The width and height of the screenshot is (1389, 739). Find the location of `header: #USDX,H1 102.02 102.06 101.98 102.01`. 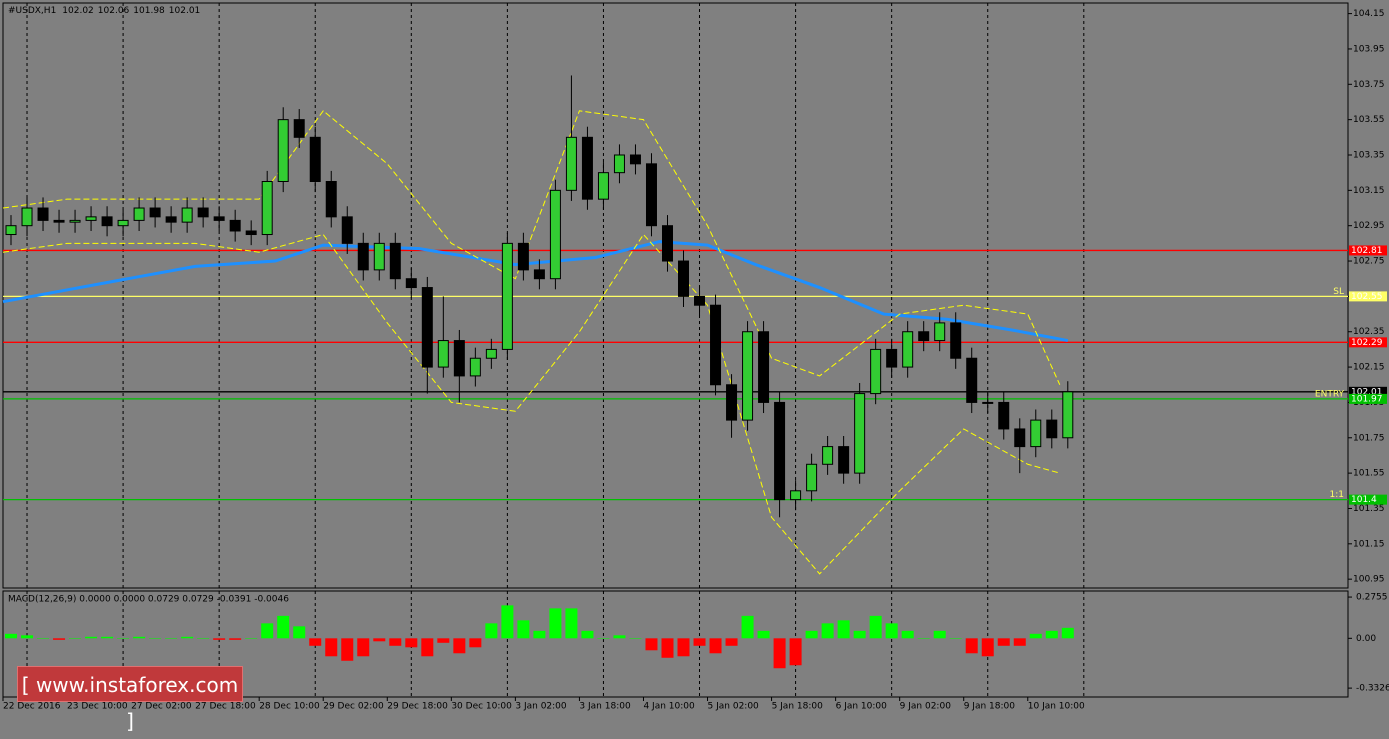

header: #USDX,H1 102.02 102.06 101.98 102.01 is located at coordinates (104, 11).